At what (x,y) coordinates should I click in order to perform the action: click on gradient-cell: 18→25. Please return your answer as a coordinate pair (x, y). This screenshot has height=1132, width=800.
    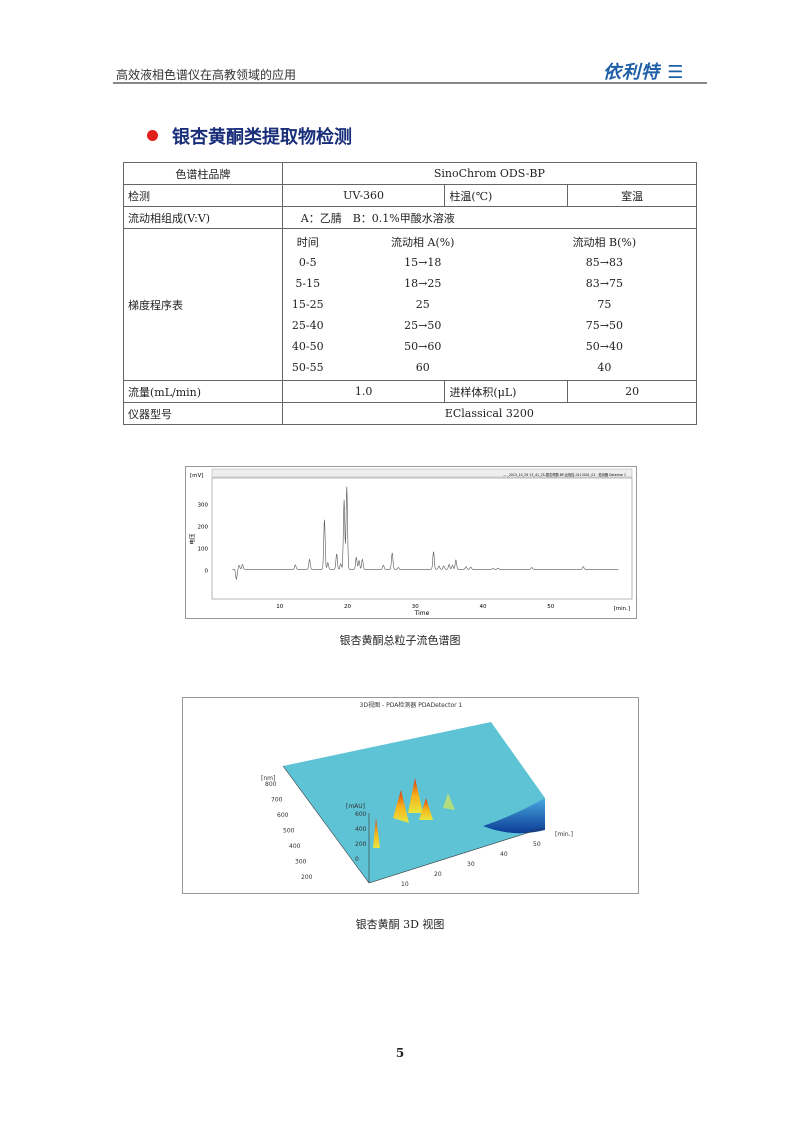
    Looking at the image, I should click on (423, 283).